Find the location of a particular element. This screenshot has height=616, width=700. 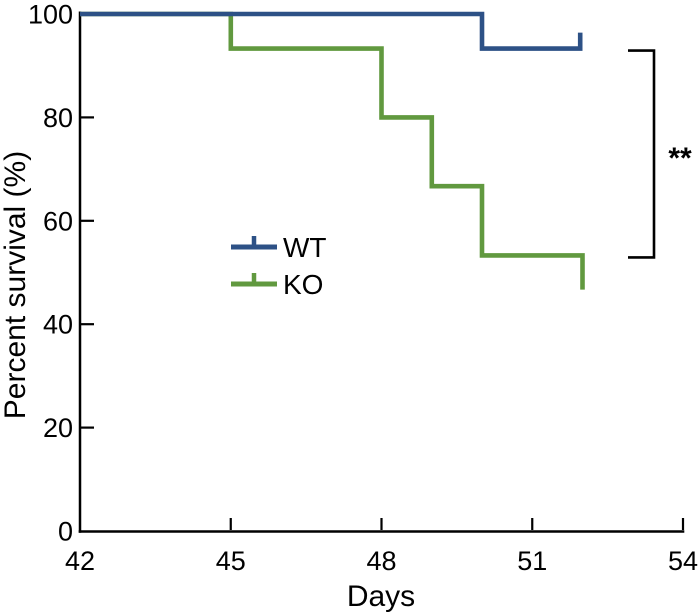

significance-bracket is located at coordinates (642, 154).